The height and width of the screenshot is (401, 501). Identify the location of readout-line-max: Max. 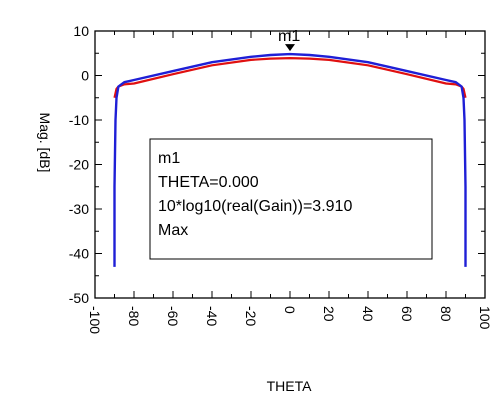
(173, 230).